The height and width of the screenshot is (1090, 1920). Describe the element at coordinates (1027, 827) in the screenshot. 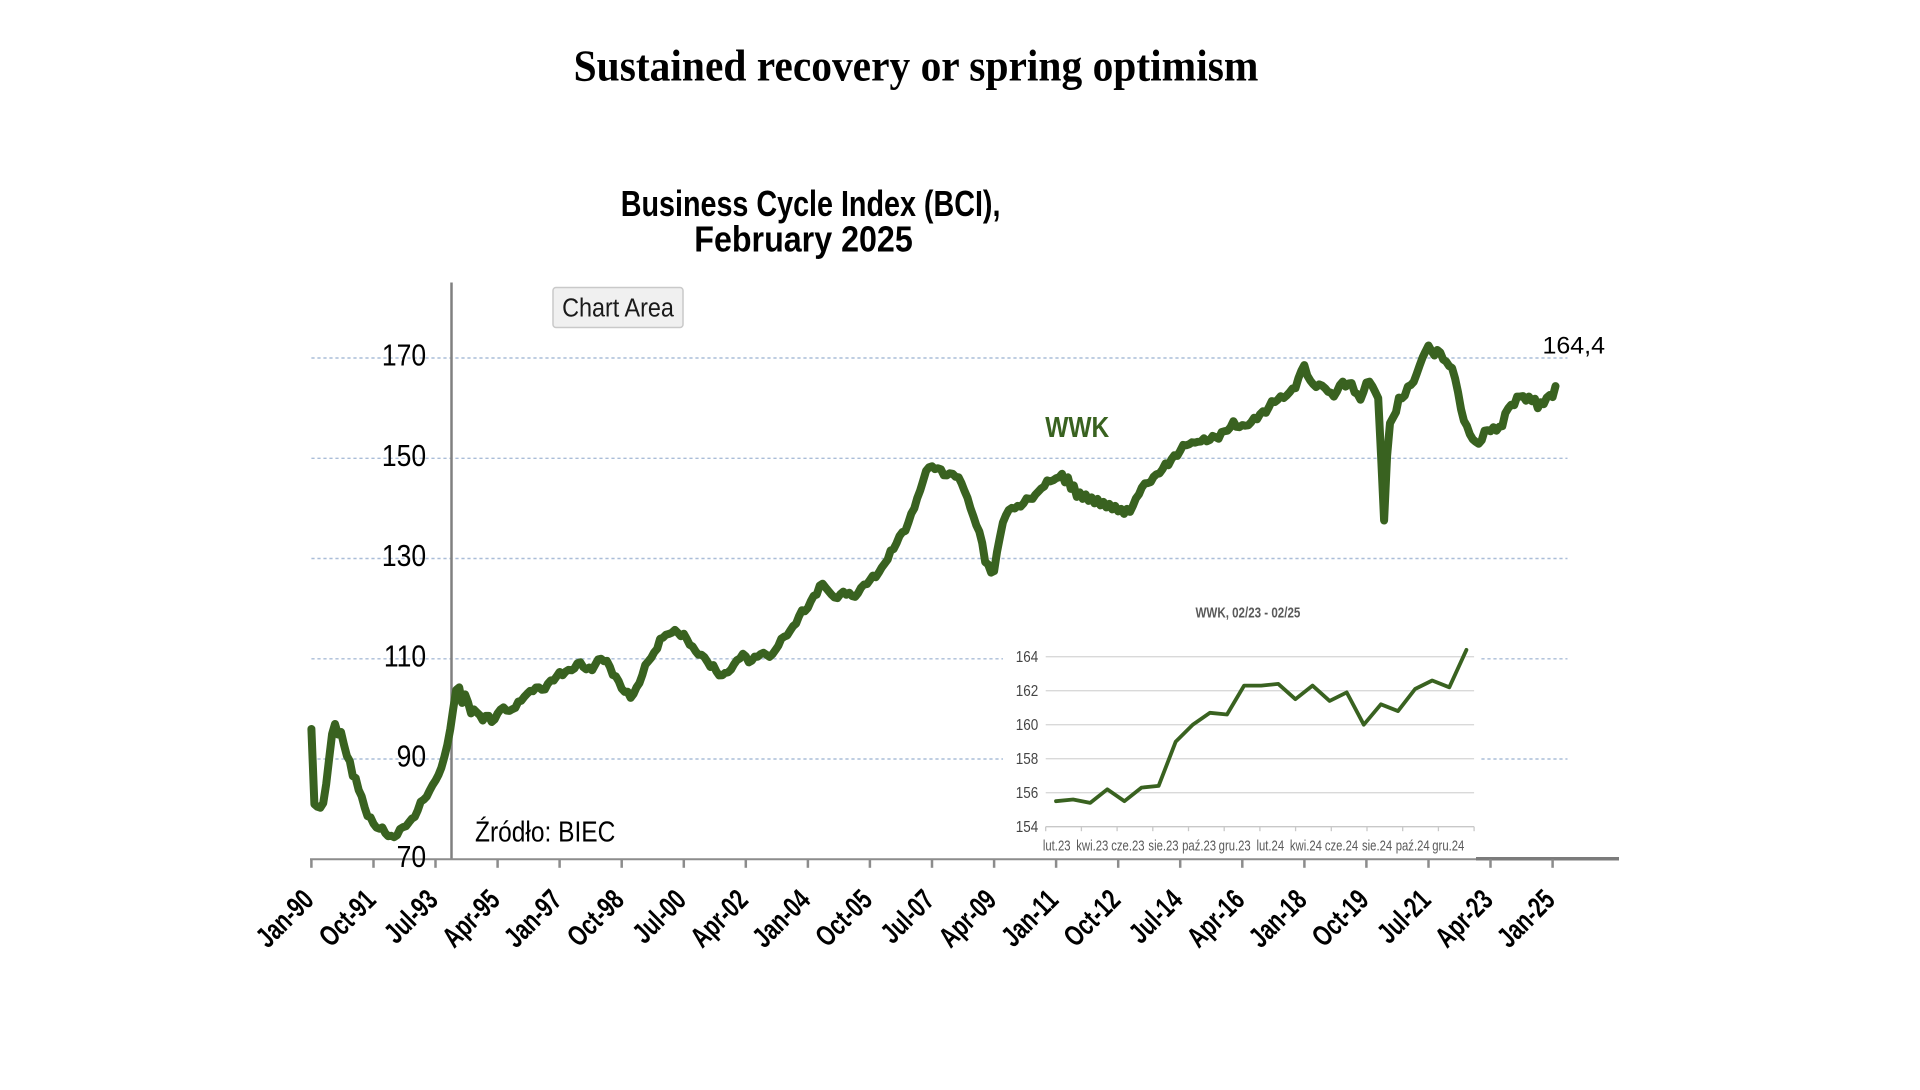

I see `svg-text: 154` at that location.